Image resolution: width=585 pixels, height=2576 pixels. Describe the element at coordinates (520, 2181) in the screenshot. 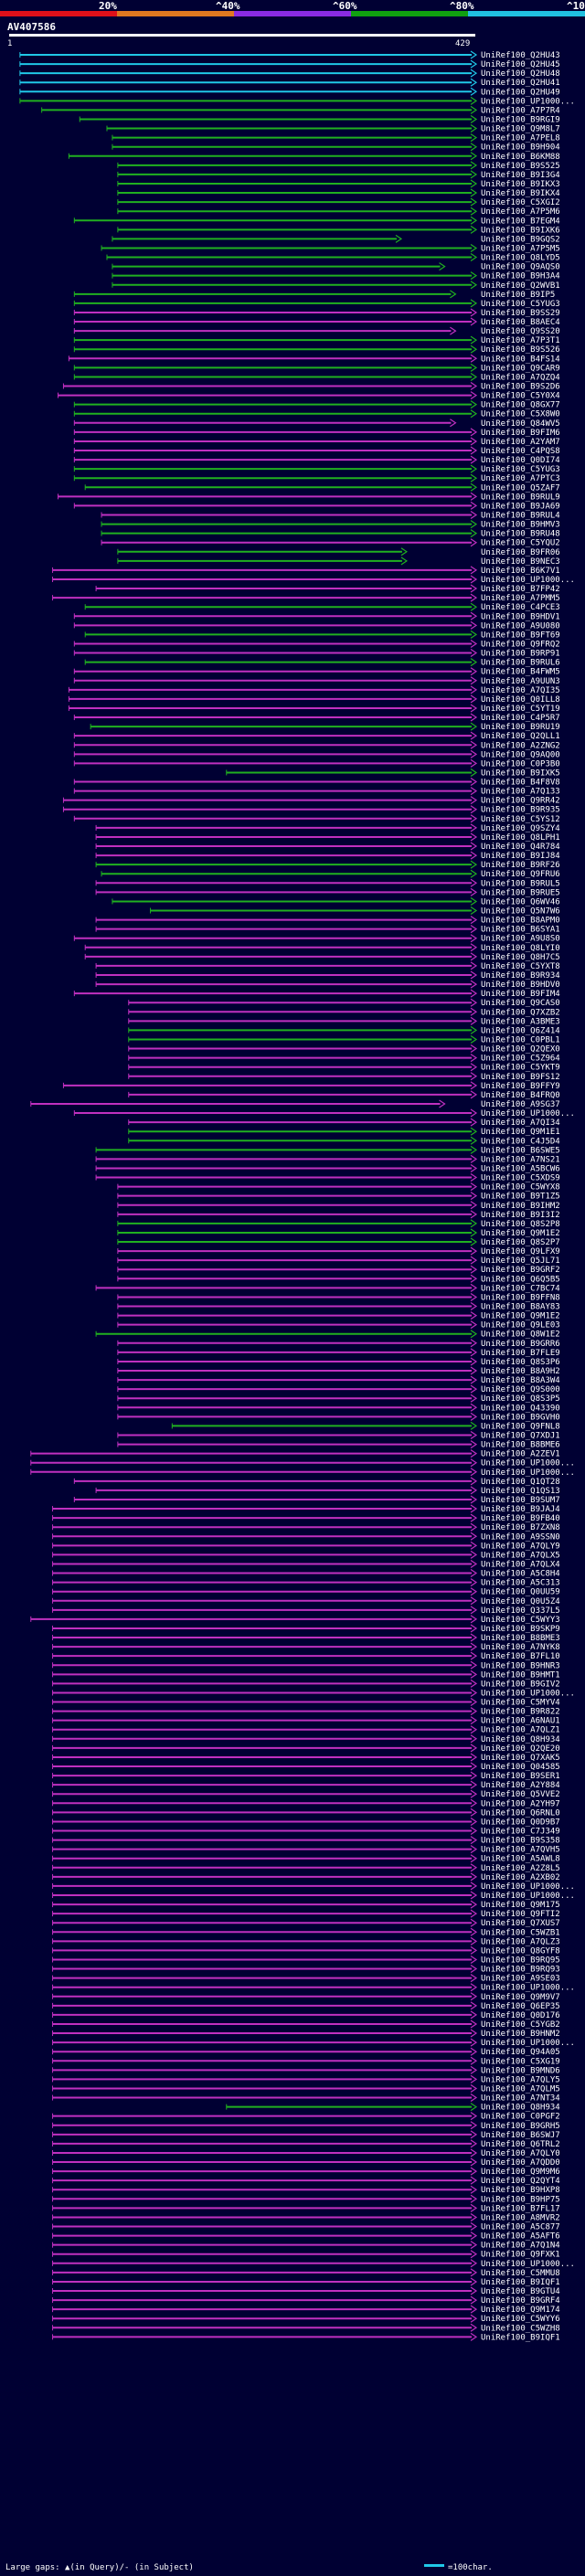

I see `hit-label: UniRef100_Q2QYT4` at that location.